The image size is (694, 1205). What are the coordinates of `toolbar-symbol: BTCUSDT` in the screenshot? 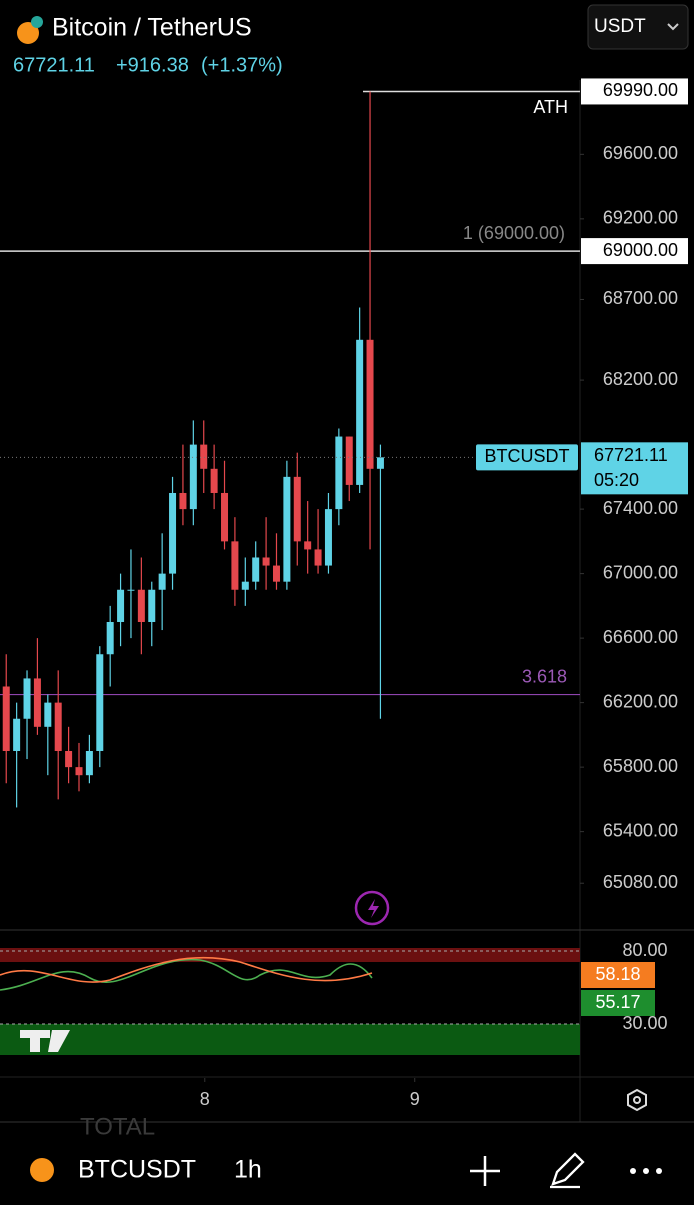 It's located at (137, 1170).